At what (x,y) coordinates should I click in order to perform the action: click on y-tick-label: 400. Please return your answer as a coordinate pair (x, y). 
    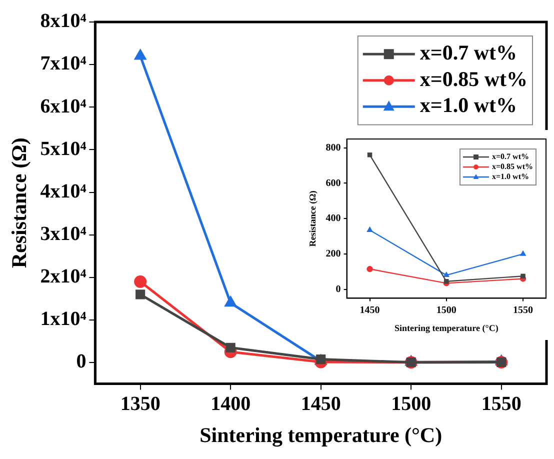
    Looking at the image, I should click on (333, 218).